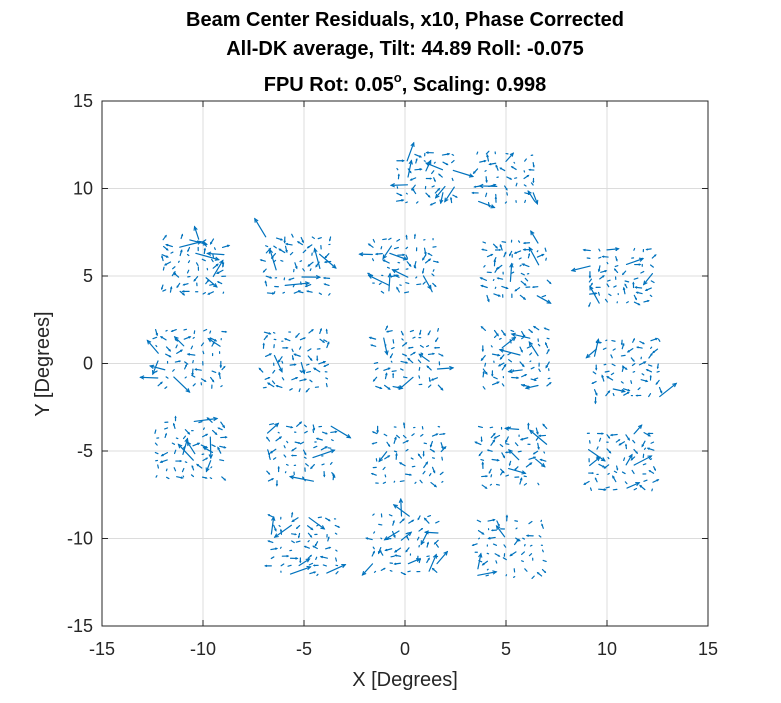 The height and width of the screenshot is (703, 781). What do you see at coordinates (474, 85) in the screenshot?
I see `chart-title-line-3-tail: , Scaling: 0.998` at bounding box center [474, 85].